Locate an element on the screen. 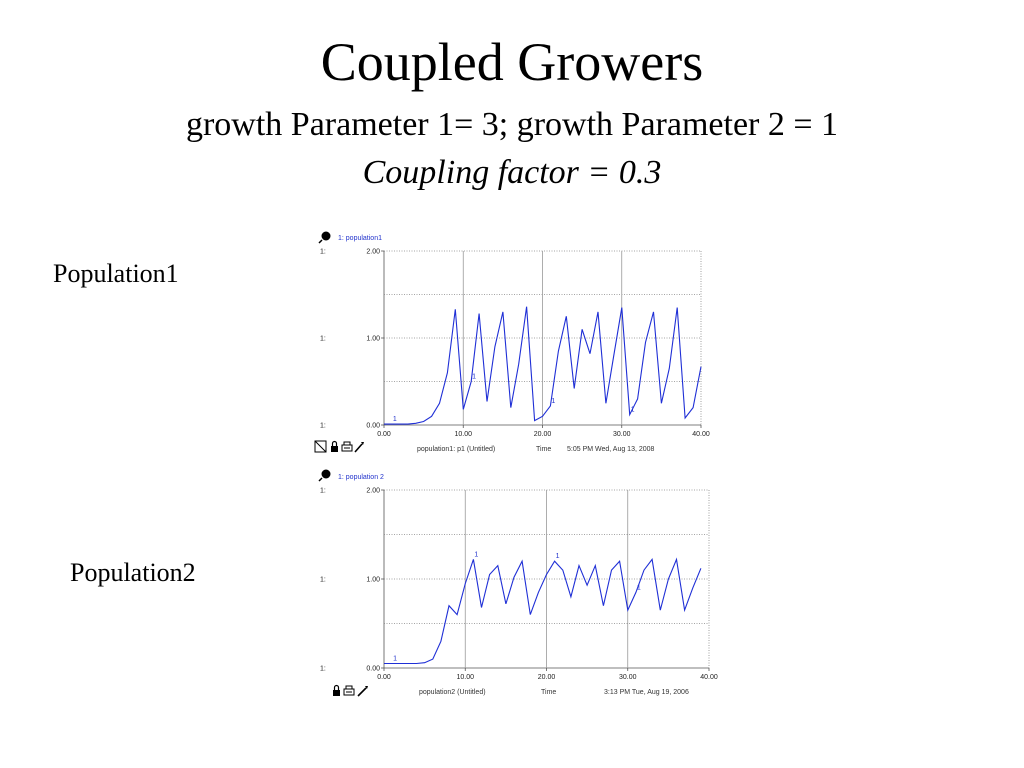 The height and width of the screenshot is (768, 1024). slide-title: Coupled Growers is located at coordinates (512, 62).